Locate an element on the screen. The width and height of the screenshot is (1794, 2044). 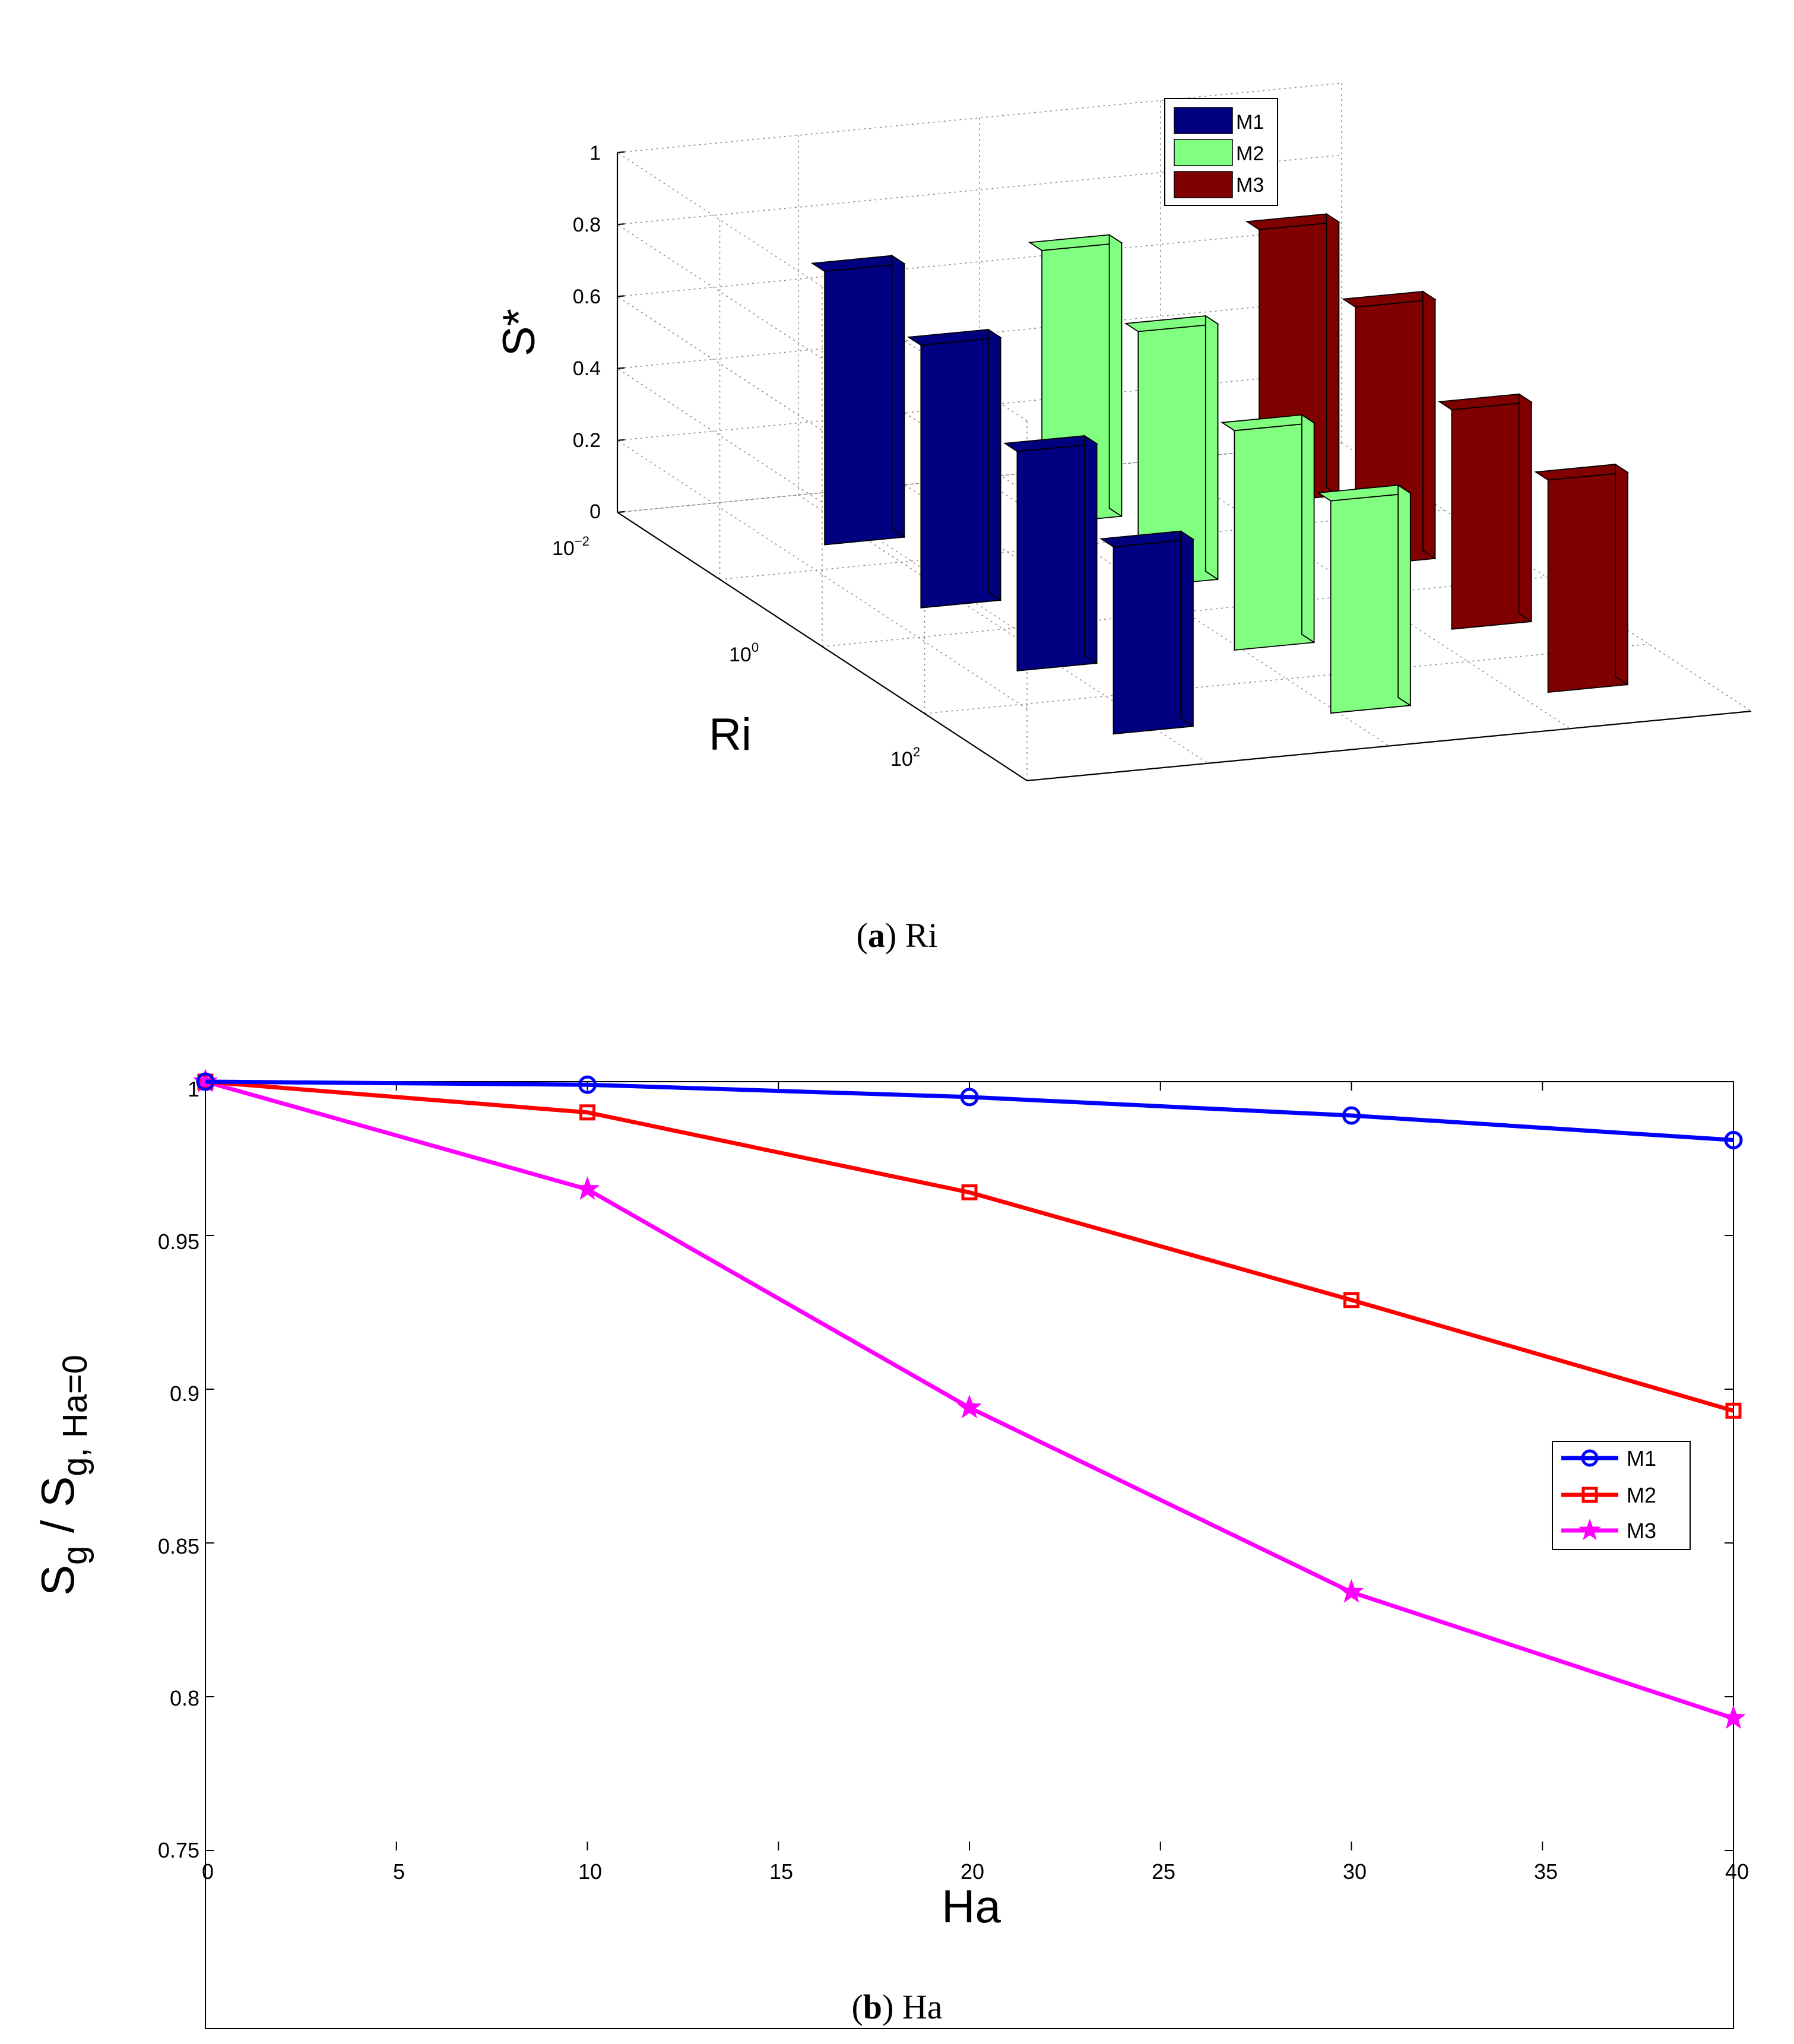
x-tick-label: 25 is located at coordinates (1163, 1871).